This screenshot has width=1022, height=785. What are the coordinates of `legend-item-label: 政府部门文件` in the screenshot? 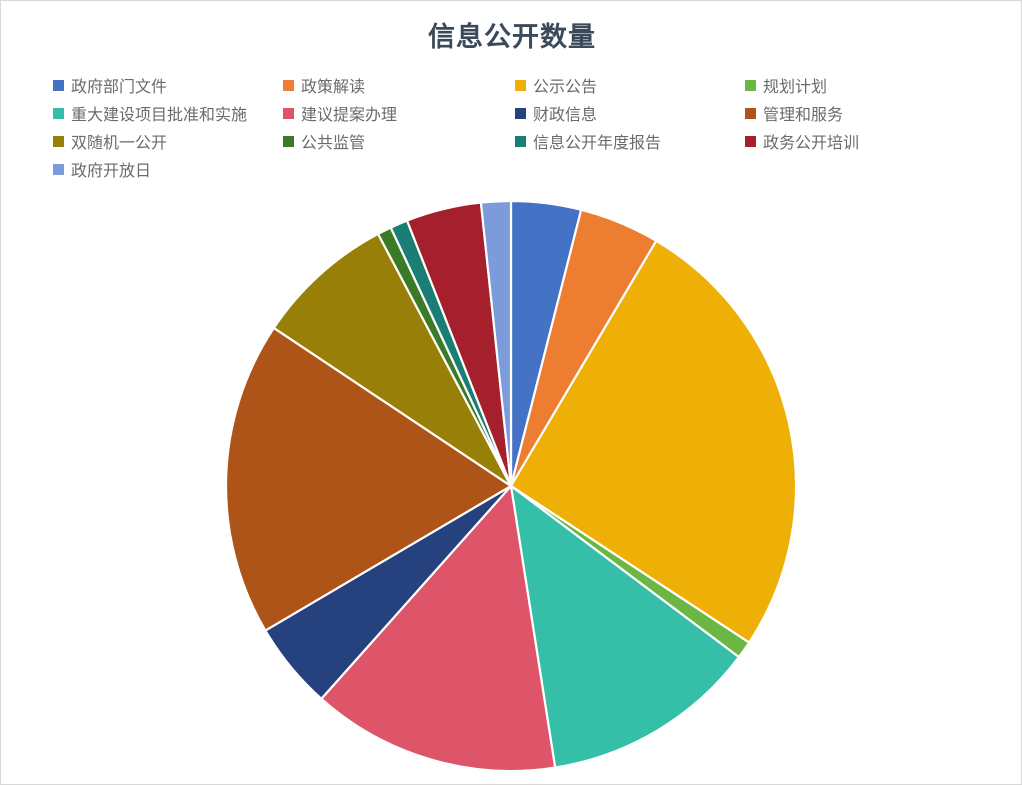 It's located at (119, 87).